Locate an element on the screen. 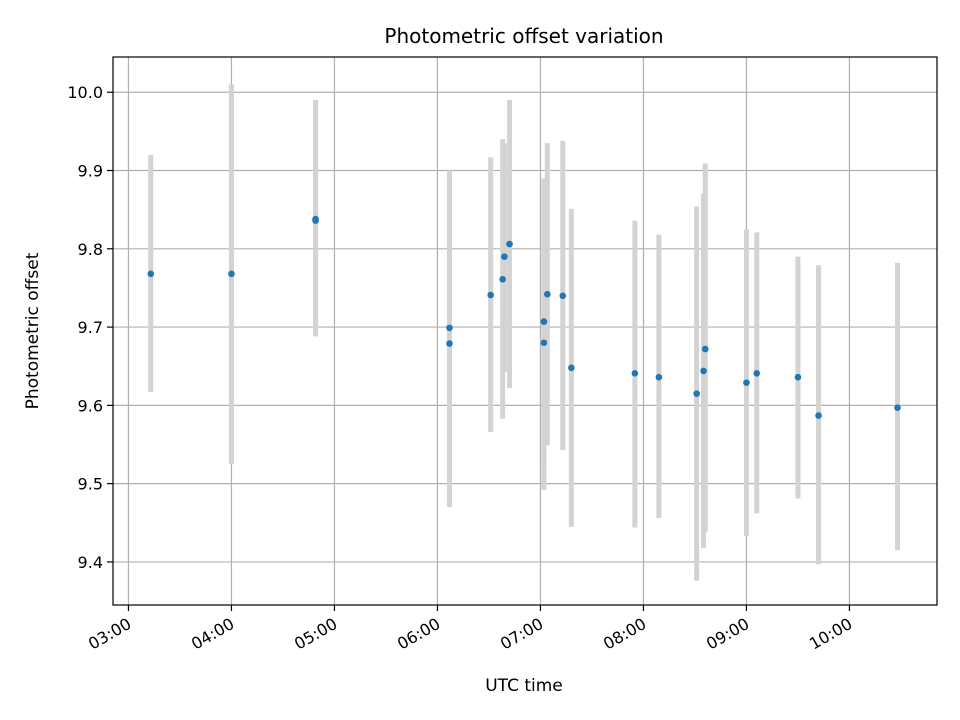 This screenshot has width=960, height=720. x-axis-label: UTC time is located at coordinates (524, 686).